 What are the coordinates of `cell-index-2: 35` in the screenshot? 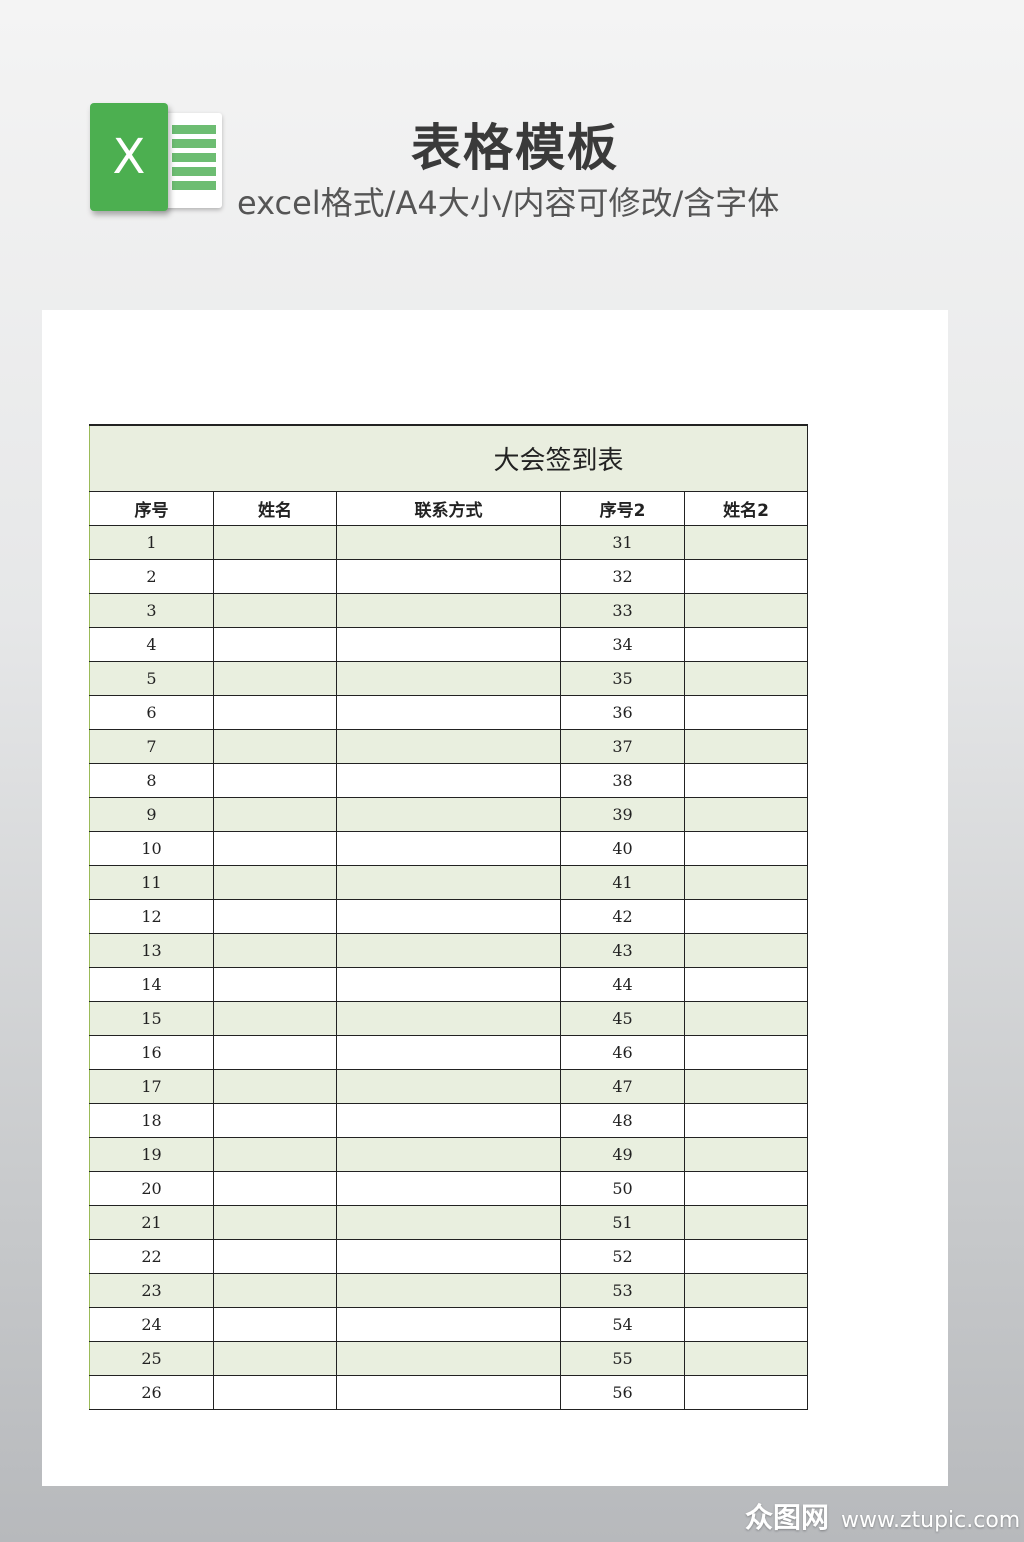 It's located at (622, 678).